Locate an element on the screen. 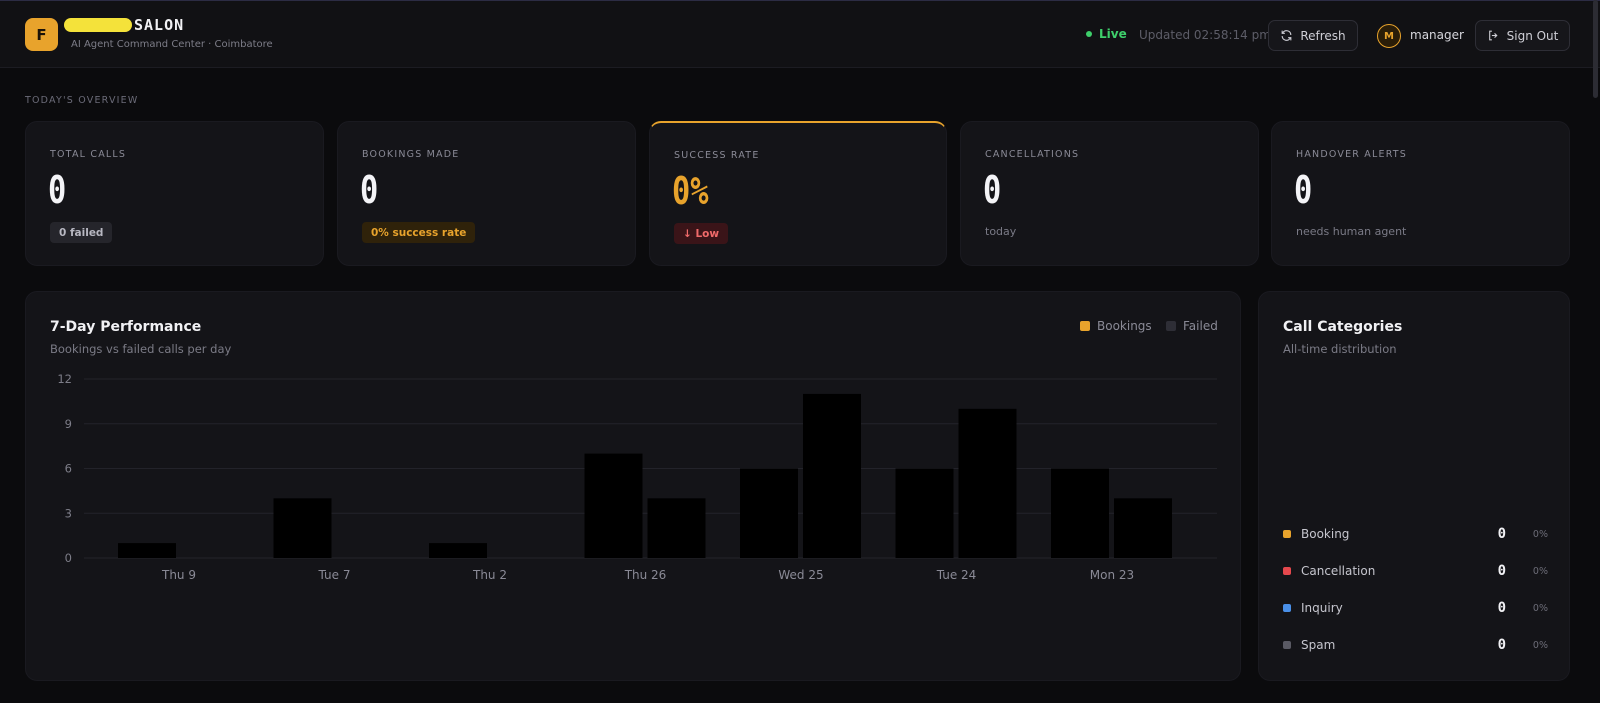  legend-label: Bookings is located at coordinates (1124, 326).